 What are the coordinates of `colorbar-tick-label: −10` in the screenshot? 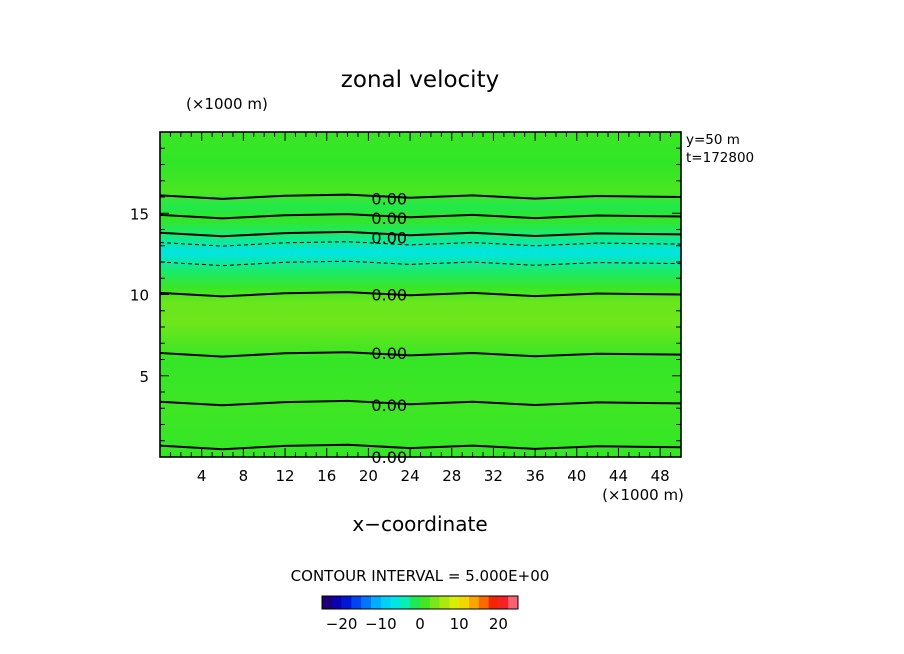 It's located at (381, 624).